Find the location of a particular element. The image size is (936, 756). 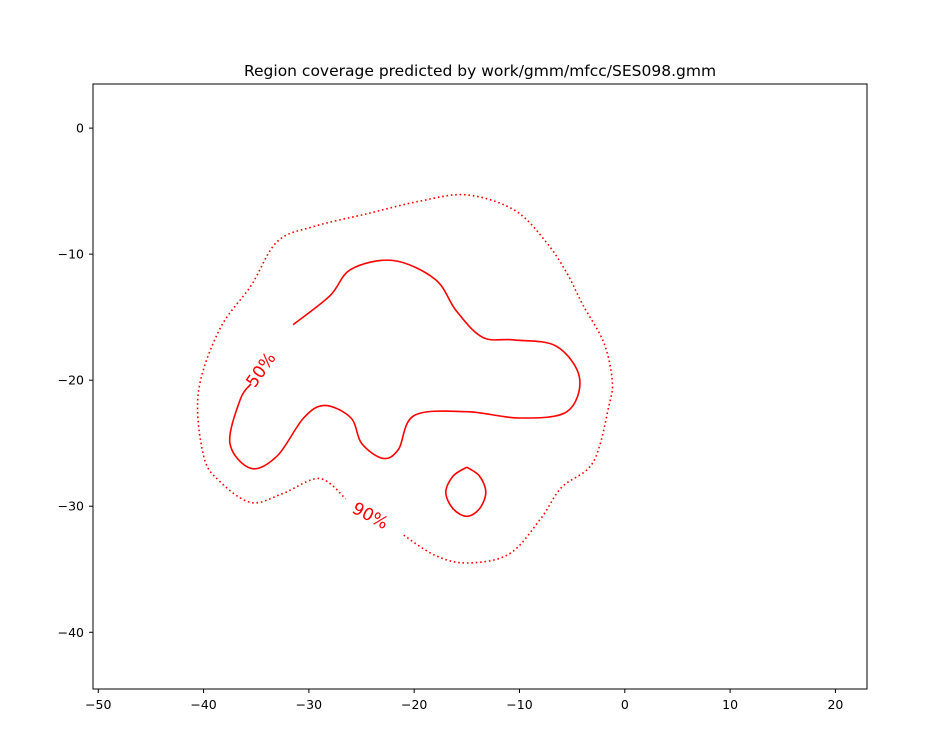

y-tick-label: −10 is located at coordinates (71, 254).